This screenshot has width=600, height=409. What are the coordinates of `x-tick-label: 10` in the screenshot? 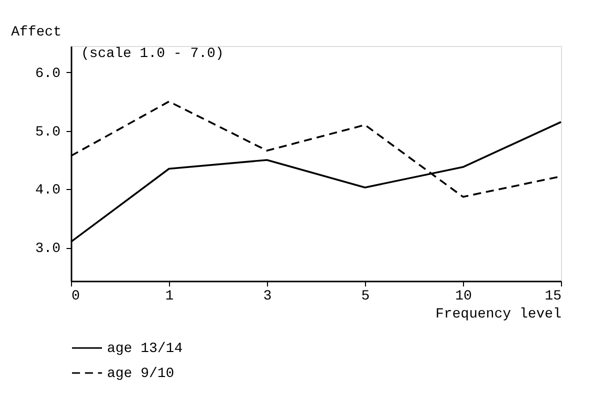 It's located at (463, 296).